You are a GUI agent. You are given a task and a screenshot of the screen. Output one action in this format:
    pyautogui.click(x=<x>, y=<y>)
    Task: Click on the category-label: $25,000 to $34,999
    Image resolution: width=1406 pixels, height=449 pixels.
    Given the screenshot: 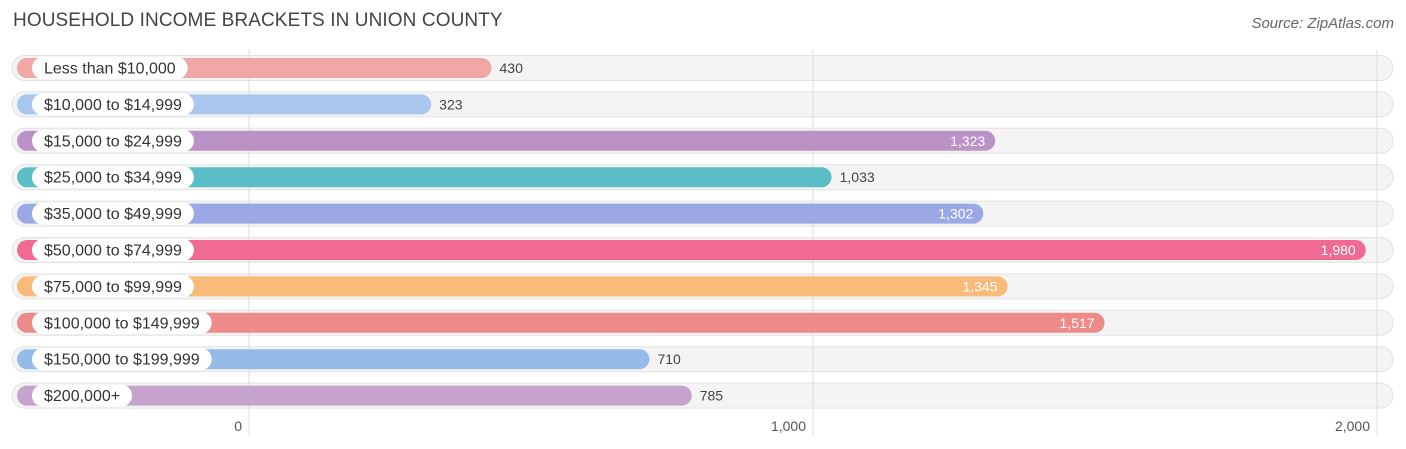 What is the action you would take?
    pyautogui.click(x=113, y=178)
    